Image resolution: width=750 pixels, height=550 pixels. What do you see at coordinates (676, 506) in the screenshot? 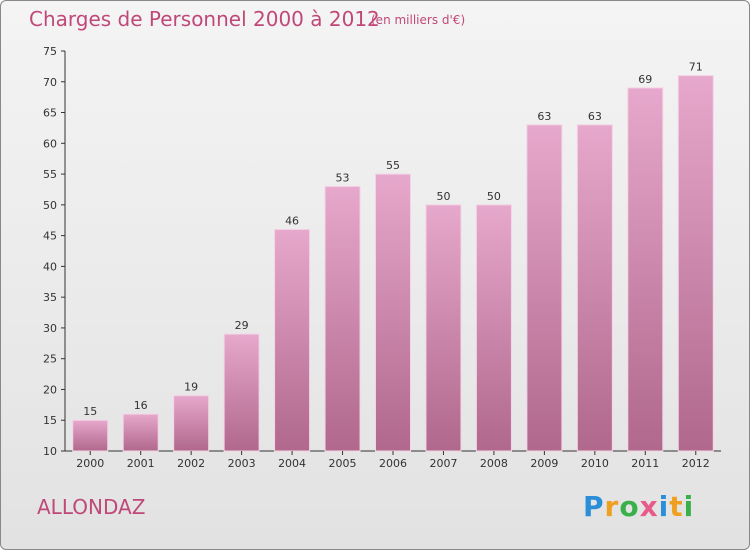
I see `logo-letter: t` at bounding box center [676, 506].